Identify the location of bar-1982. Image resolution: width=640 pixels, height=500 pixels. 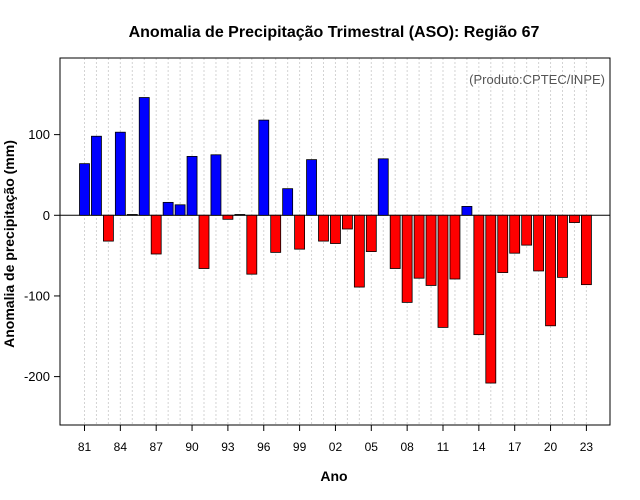
(96, 175).